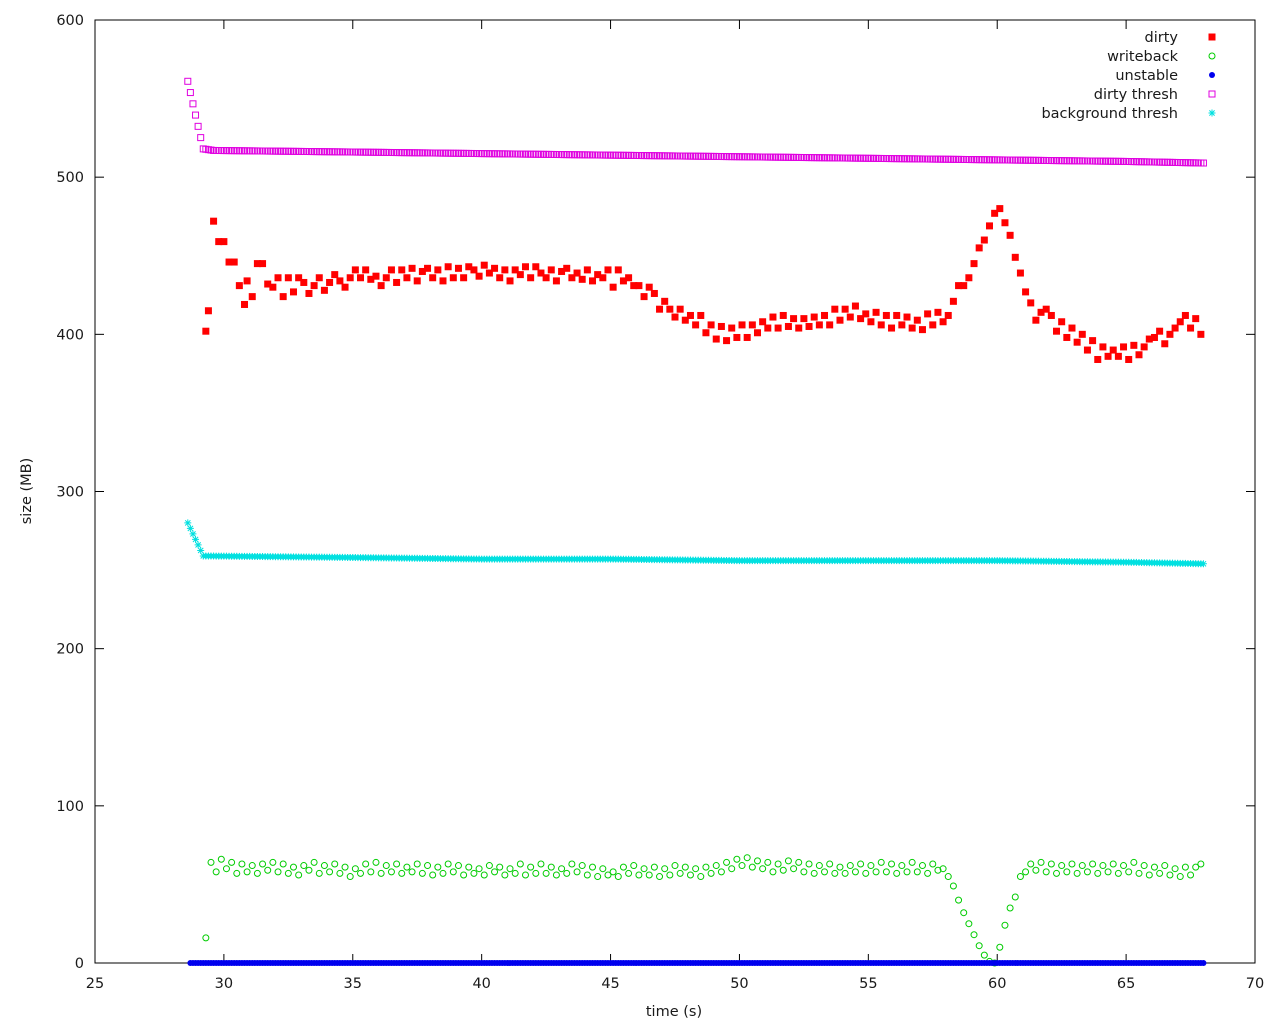 The width and height of the screenshot is (1280, 1024). What do you see at coordinates (697, 963) in the screenshot?
I see `series-unstable` at bounding box center [697, 963].